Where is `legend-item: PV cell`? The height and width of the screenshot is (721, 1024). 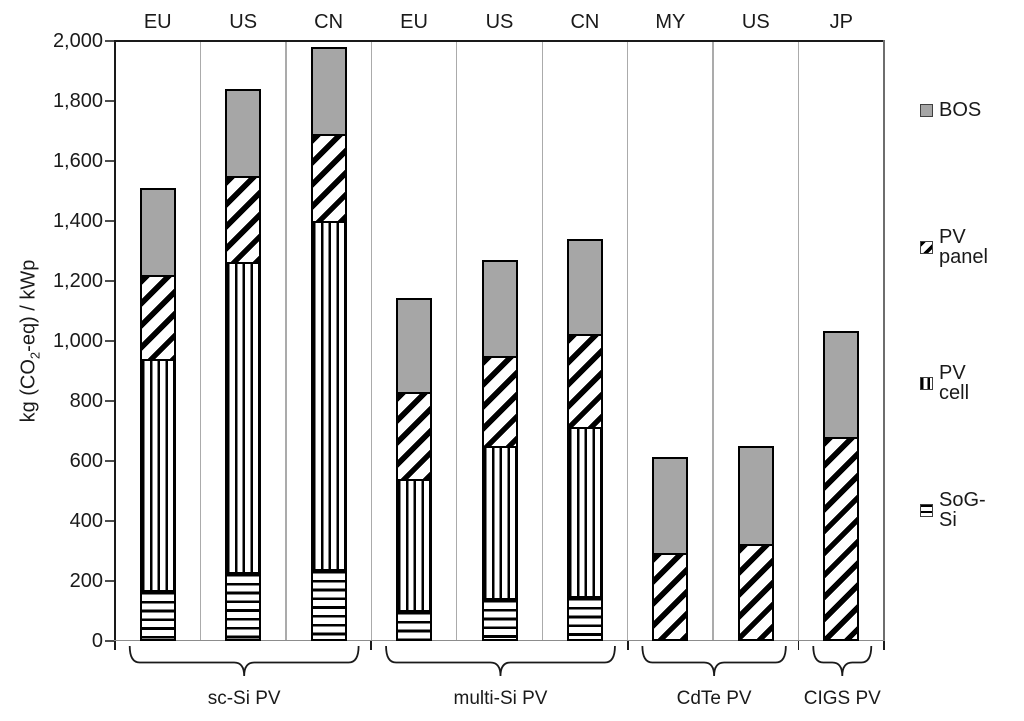
legend-item: PV cell is located at coordinates (944, 383).